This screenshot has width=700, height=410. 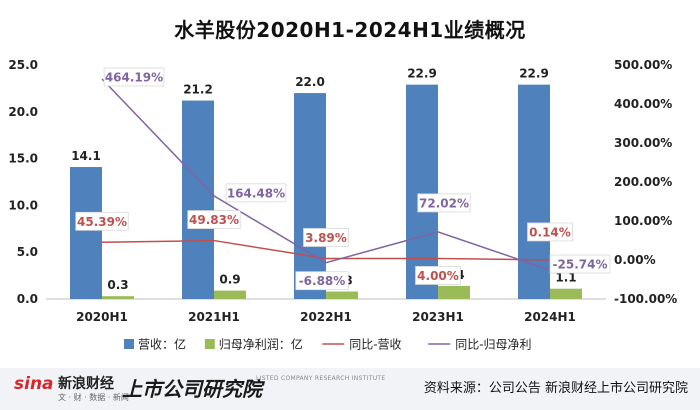 I want to click on research-institute-logo: 上市公司研究院, so click(x=192, y=389).